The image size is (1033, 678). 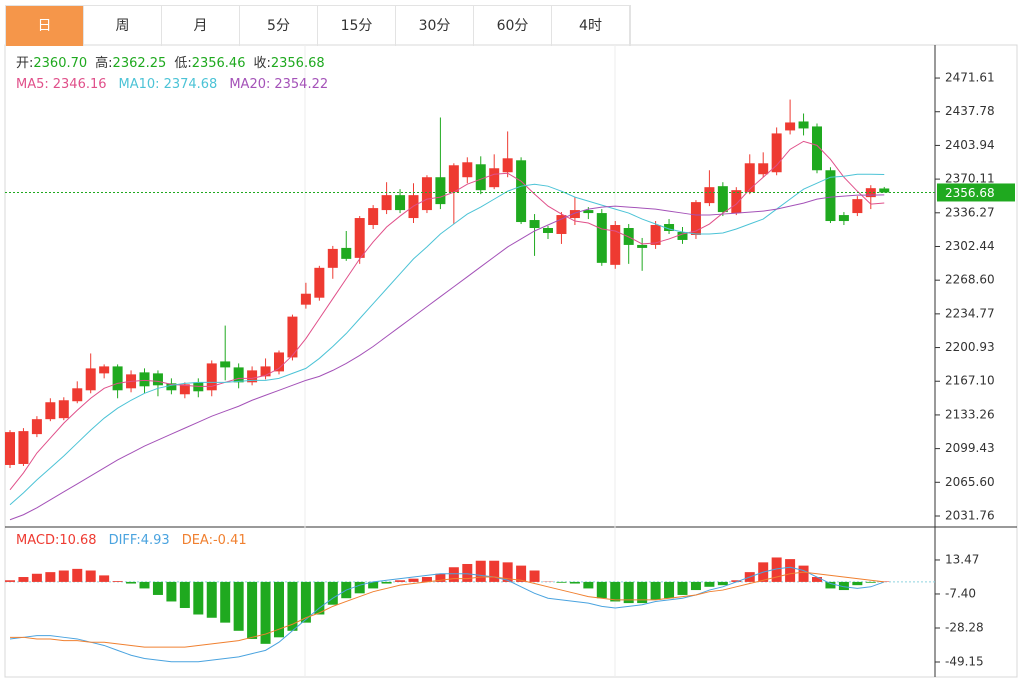 I want to click on last-price-tag, so click(x=976, y=192).